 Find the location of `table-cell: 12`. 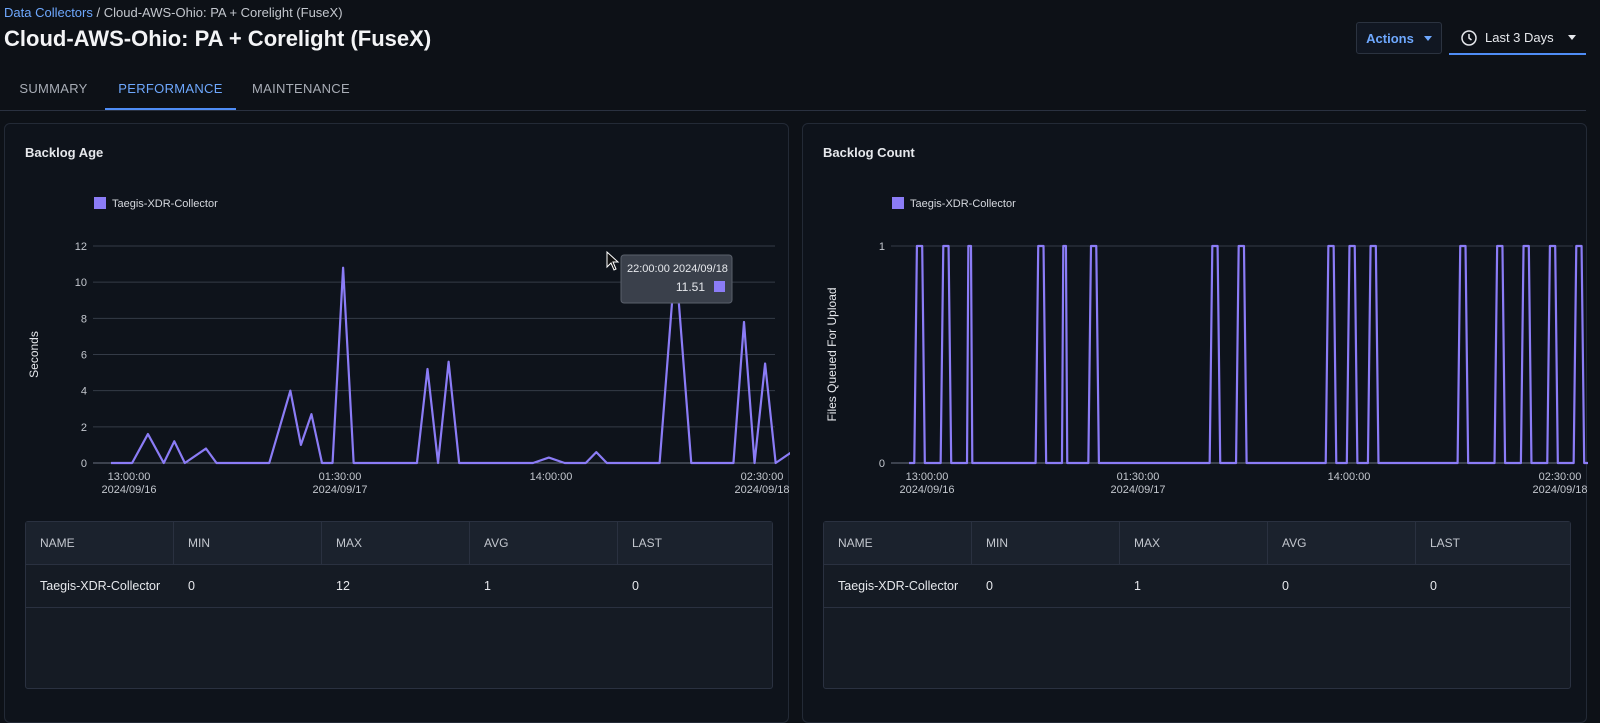

table-cell: 12 is located at coordinates (343, 586).